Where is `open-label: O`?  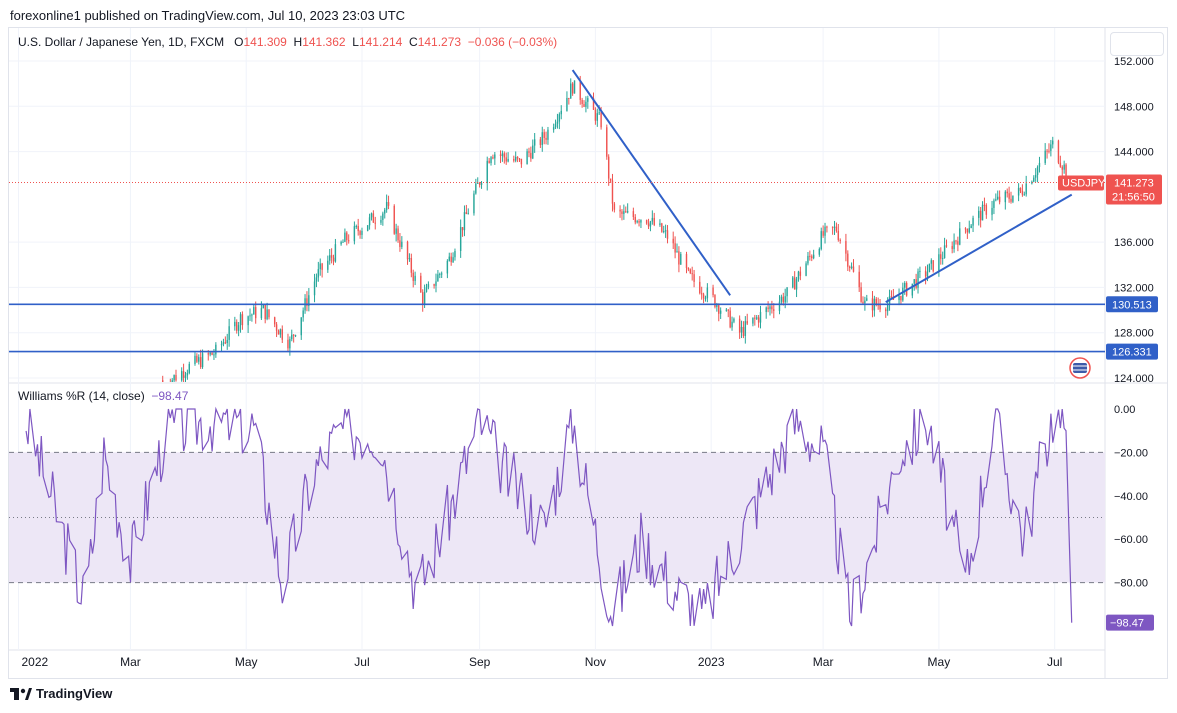 open-label: O is located at coordinates (239, 42).